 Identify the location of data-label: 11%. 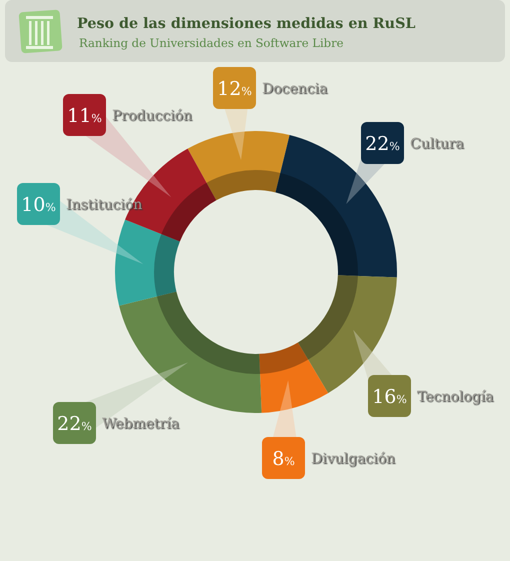
(84, 116).